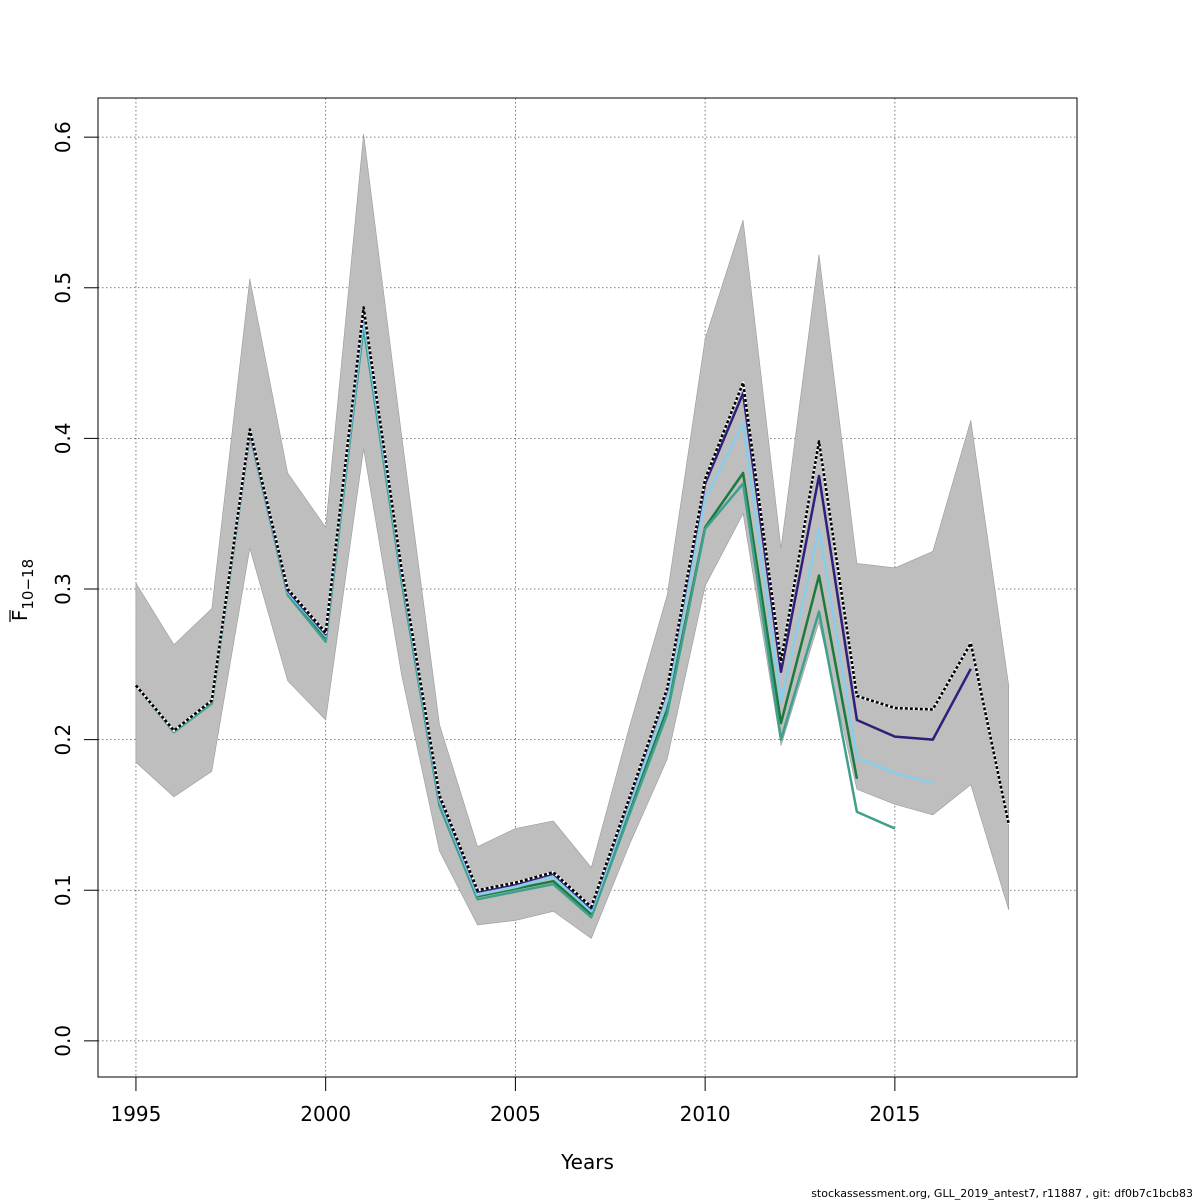  Describe the element at coordinates (63, 288) in the screenshot. I see `y-tick-label: 0.5` at that location.